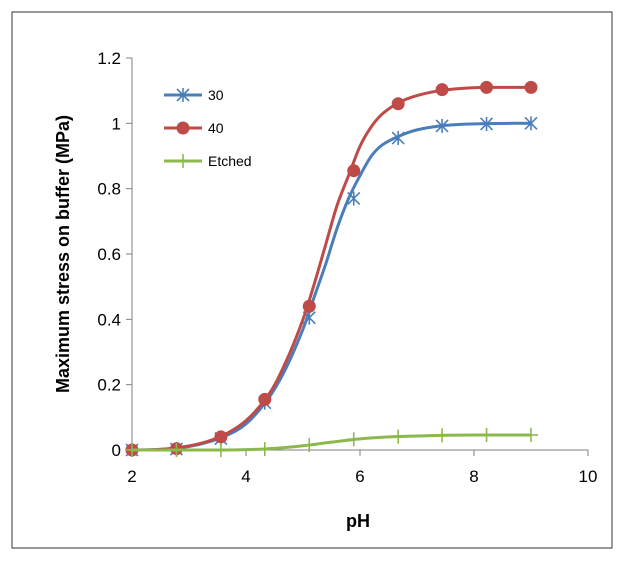 The image size is (624, 563). I want to click on x-axis-label: pH, so click(358, 521).